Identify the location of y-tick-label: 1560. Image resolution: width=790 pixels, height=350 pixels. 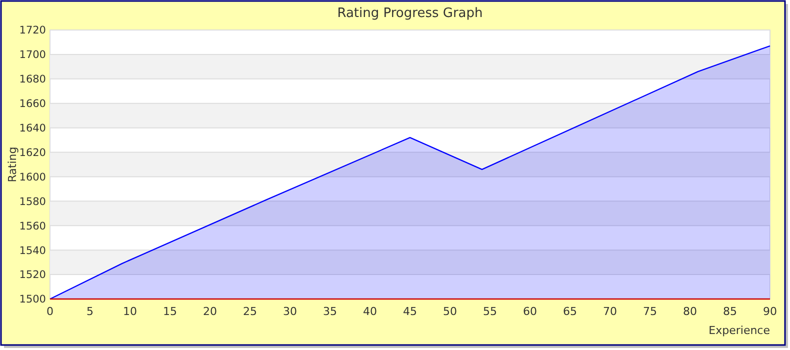
(32, 226).